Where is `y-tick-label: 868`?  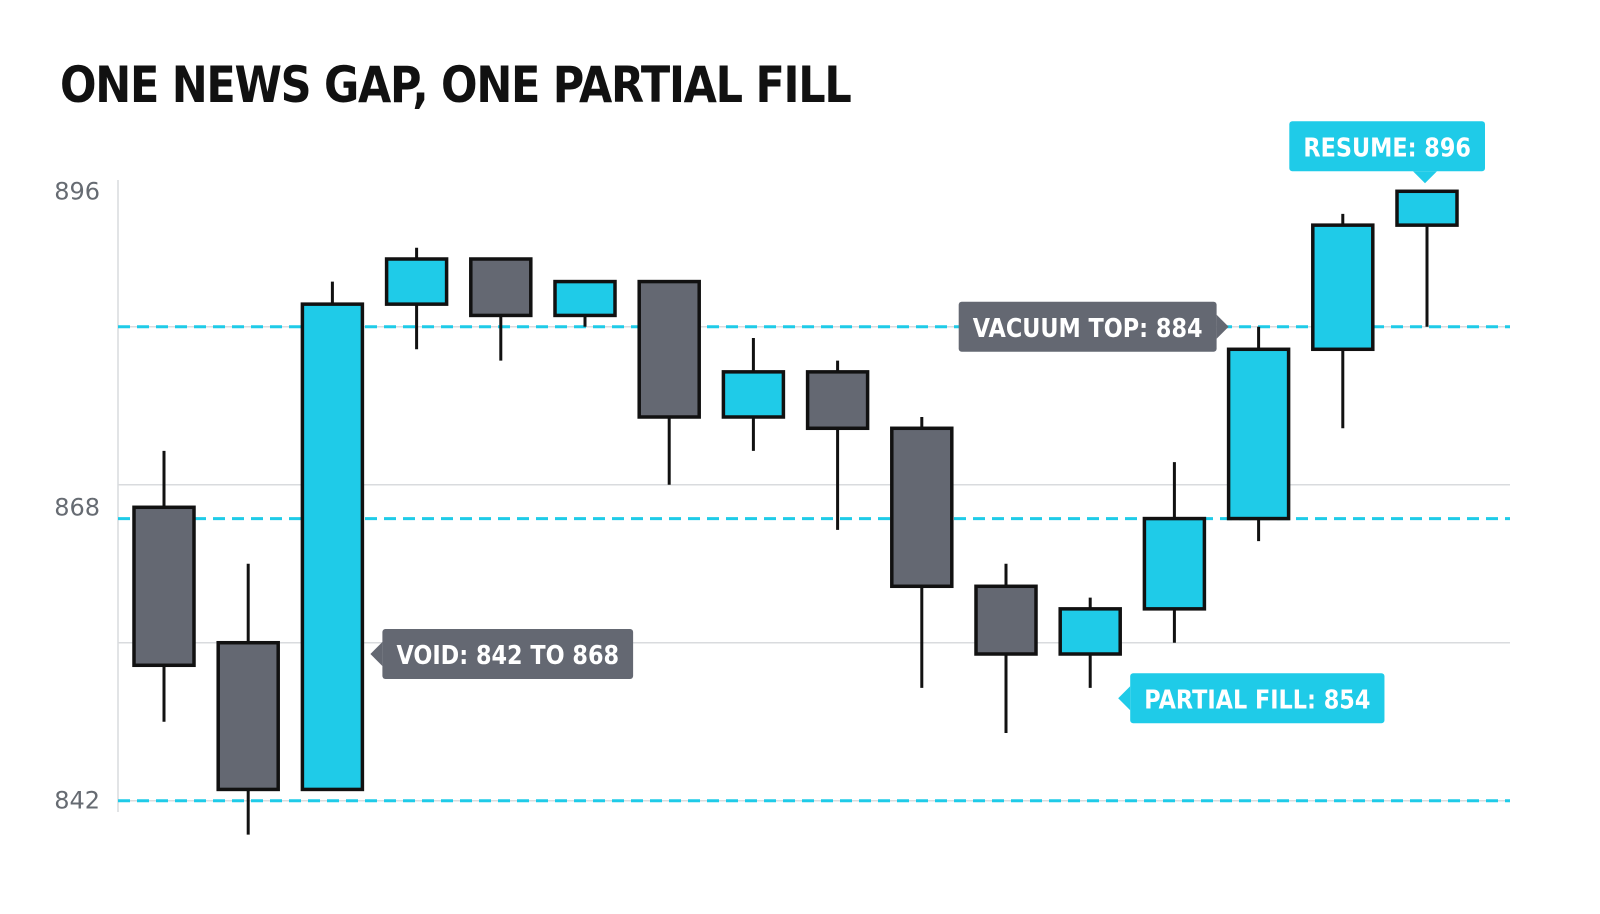
y-tick-label: 868 is located at coordinates (77, 507).